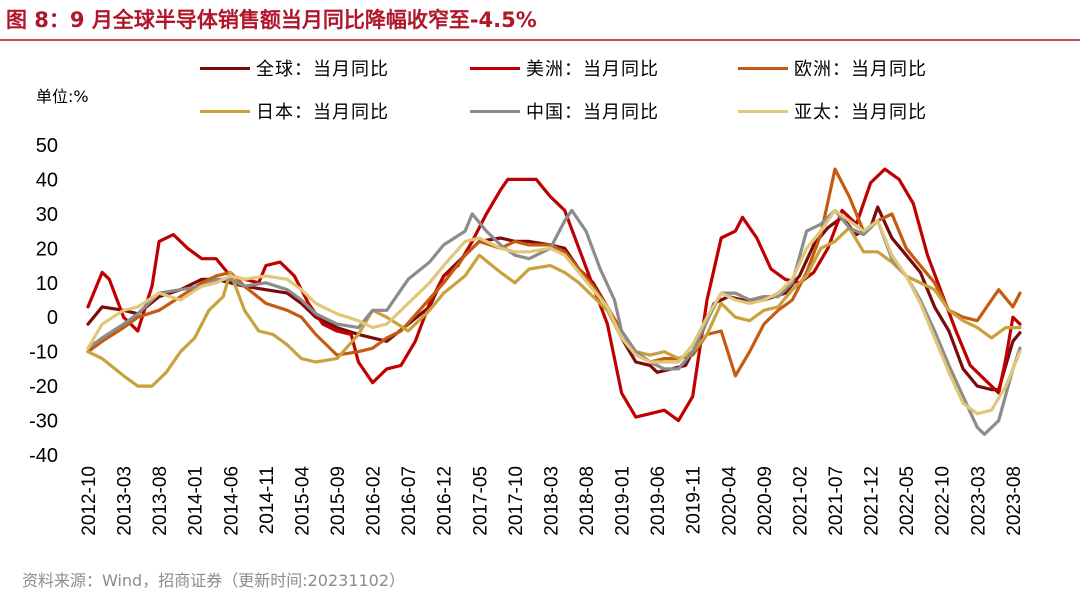 This screenshot has width=1080, height=595. I want to click on legend-label: 美洲：当月同比, so click(592, 69).